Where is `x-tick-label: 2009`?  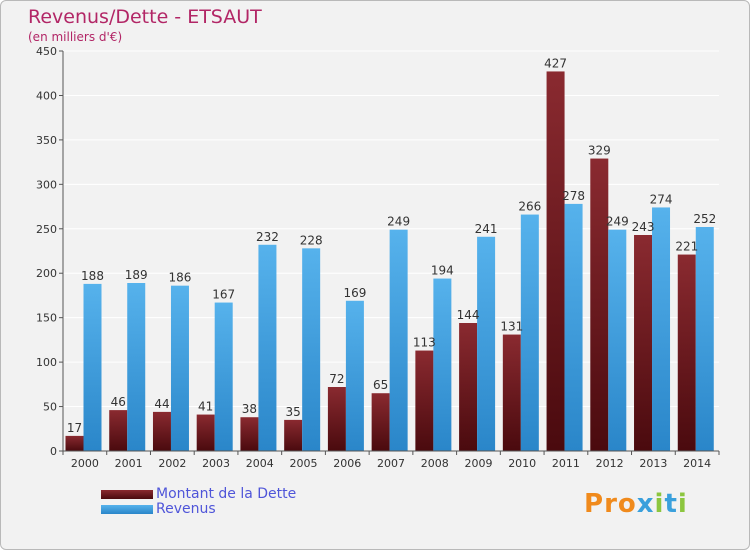 x-tick-label: 2009 is located at coordinates (478, 463).